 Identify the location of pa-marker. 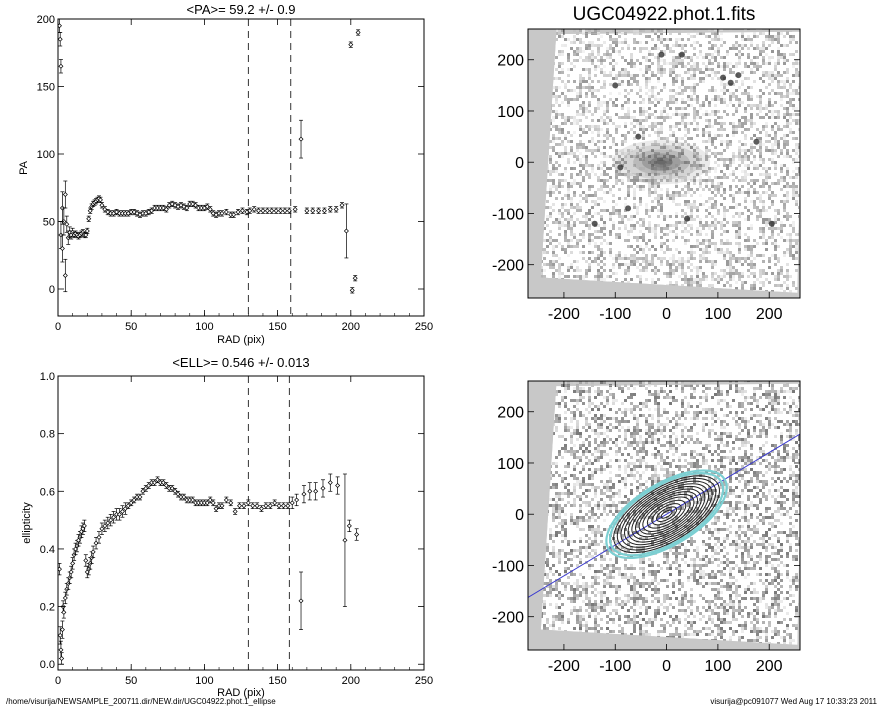
(351, 45).